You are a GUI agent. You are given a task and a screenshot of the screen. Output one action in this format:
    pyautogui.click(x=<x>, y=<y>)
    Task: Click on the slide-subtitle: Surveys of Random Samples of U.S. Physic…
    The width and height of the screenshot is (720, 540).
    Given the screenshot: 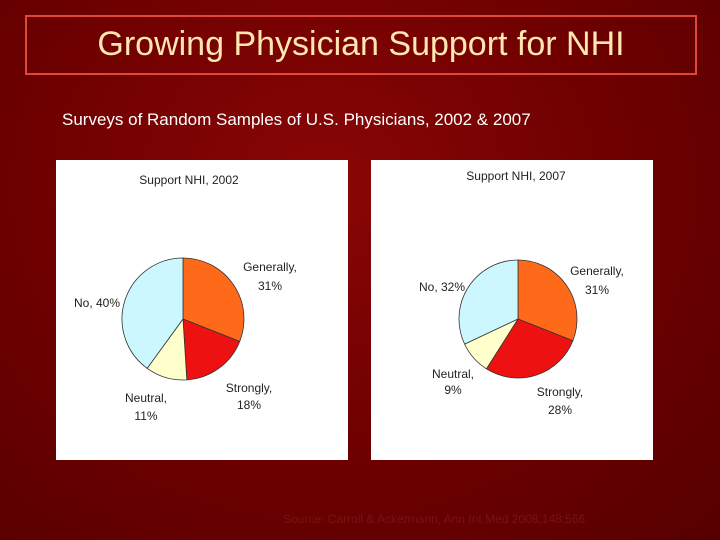 What is the action you would take?
    pyautogui.click(x=296, y=119)
    